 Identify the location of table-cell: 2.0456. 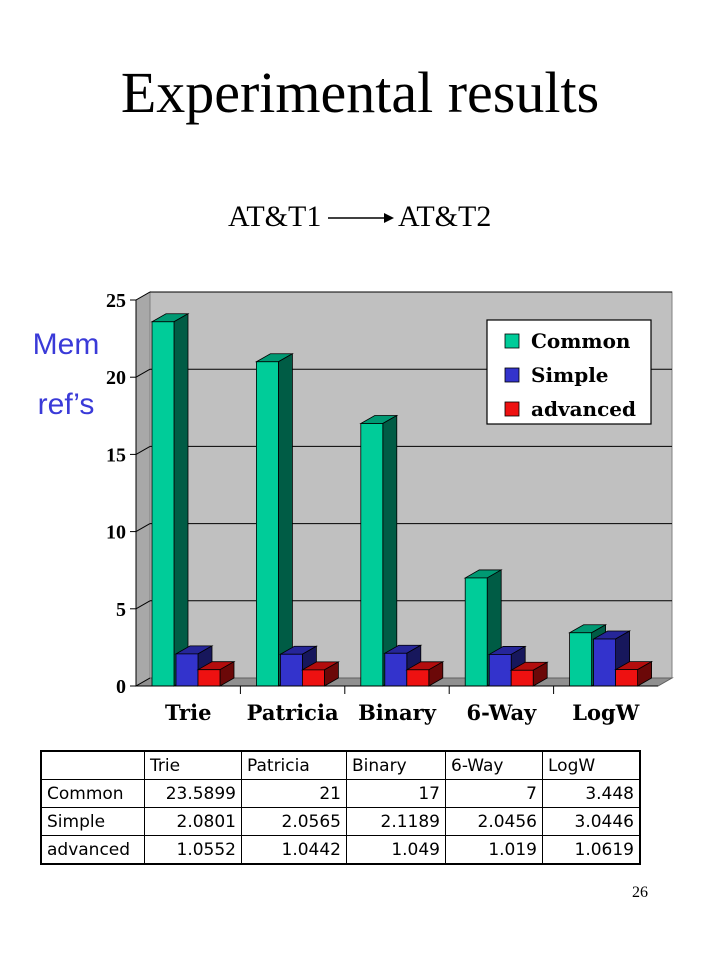
(494, 821).